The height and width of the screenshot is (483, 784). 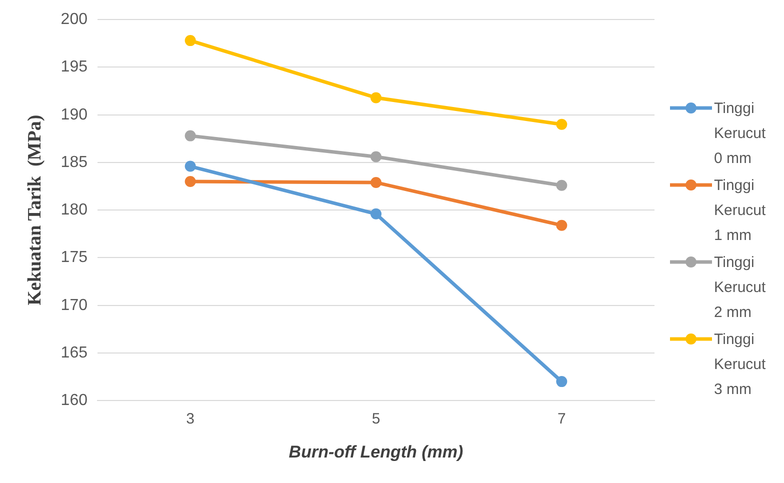 What do you see at coordinates (74, 305) in the screenshot?
I see `y-tick-label: 170` at bounding box center [74, 305].